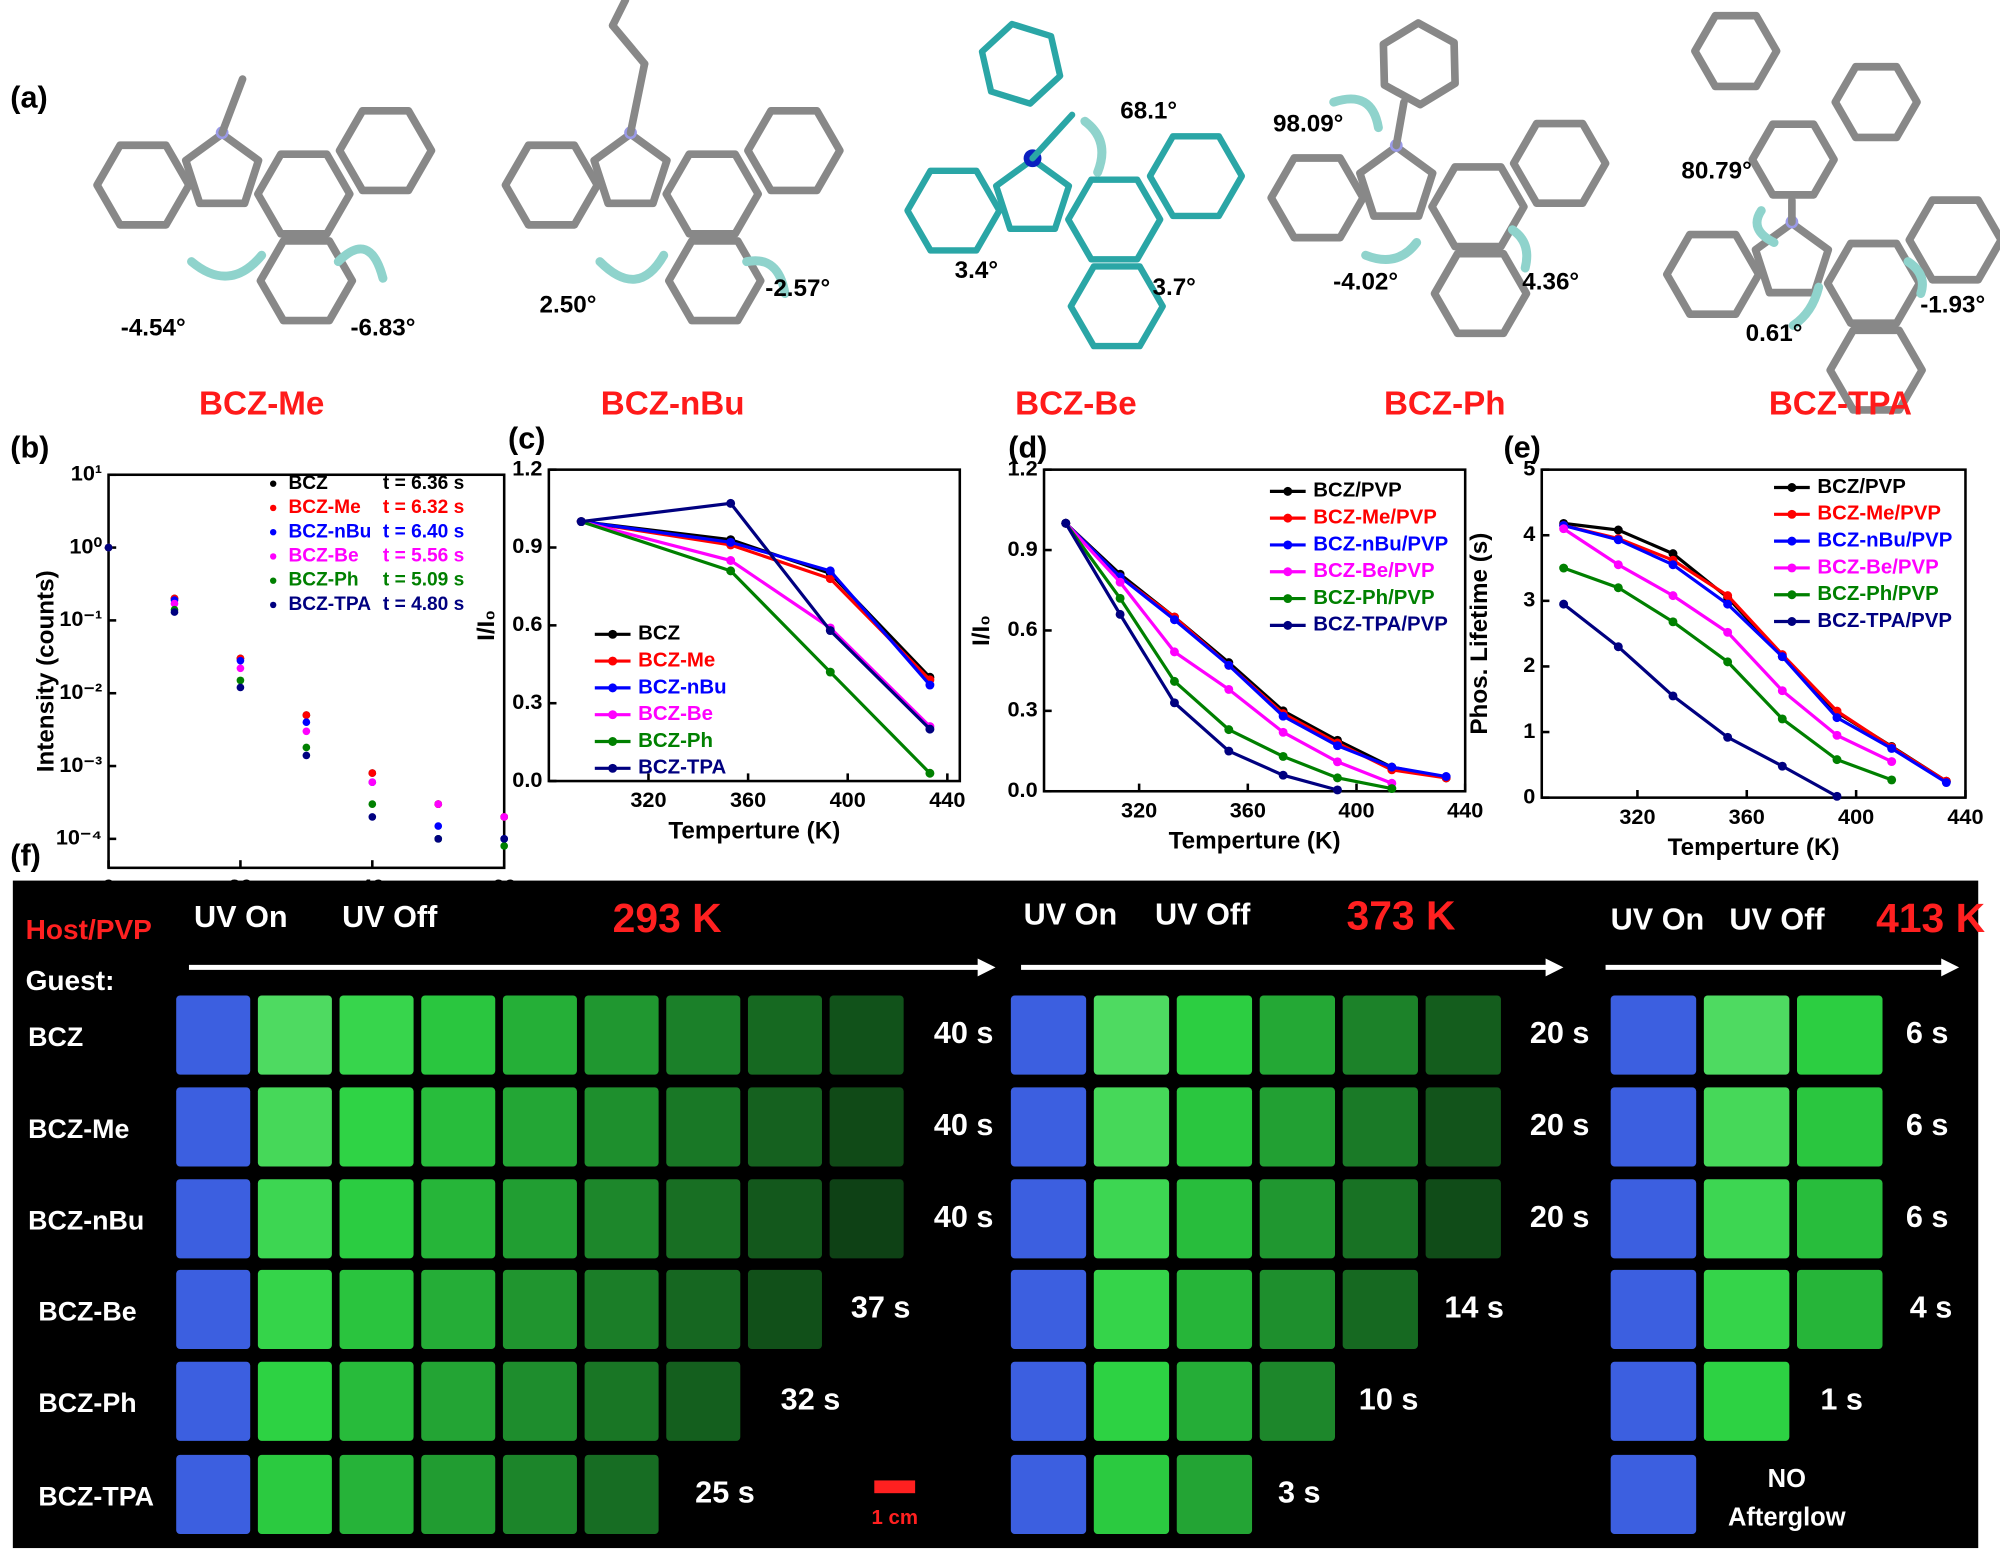 The image size is (2000, 1562). Describe the element at coordinates (324, 555) in the screenshot. I see `legend-label: BCZ-Be` at that location.